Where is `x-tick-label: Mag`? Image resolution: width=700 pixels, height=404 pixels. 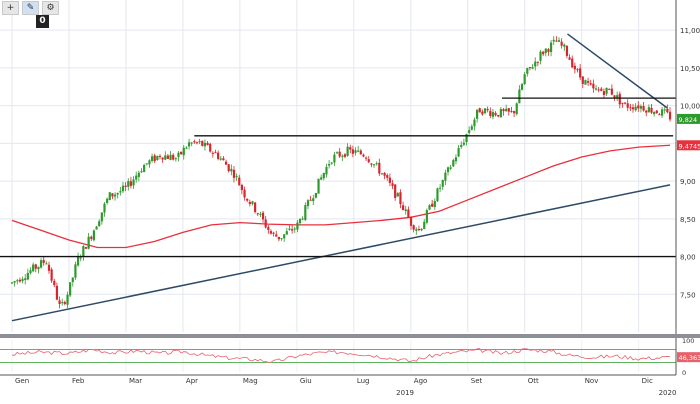 x-tick-label: Mag is located at coordinates (250, 381).